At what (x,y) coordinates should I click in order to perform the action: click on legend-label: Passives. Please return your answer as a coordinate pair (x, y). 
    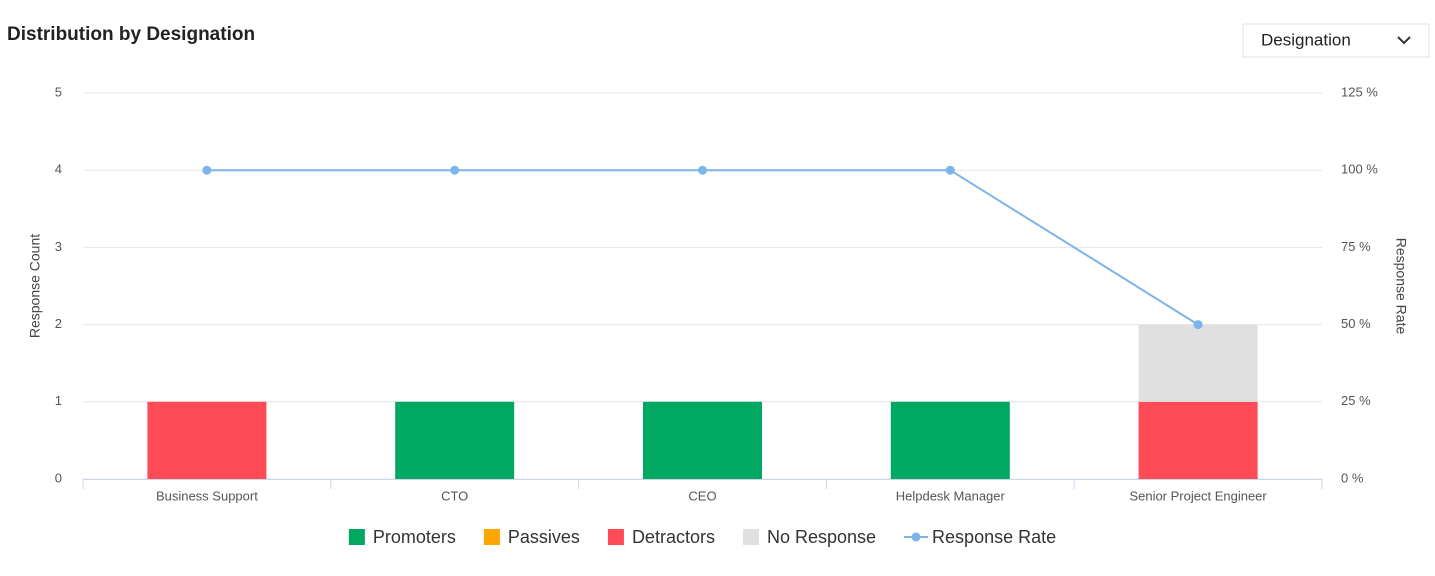
    Looking at the image, I should click on (544, 537).